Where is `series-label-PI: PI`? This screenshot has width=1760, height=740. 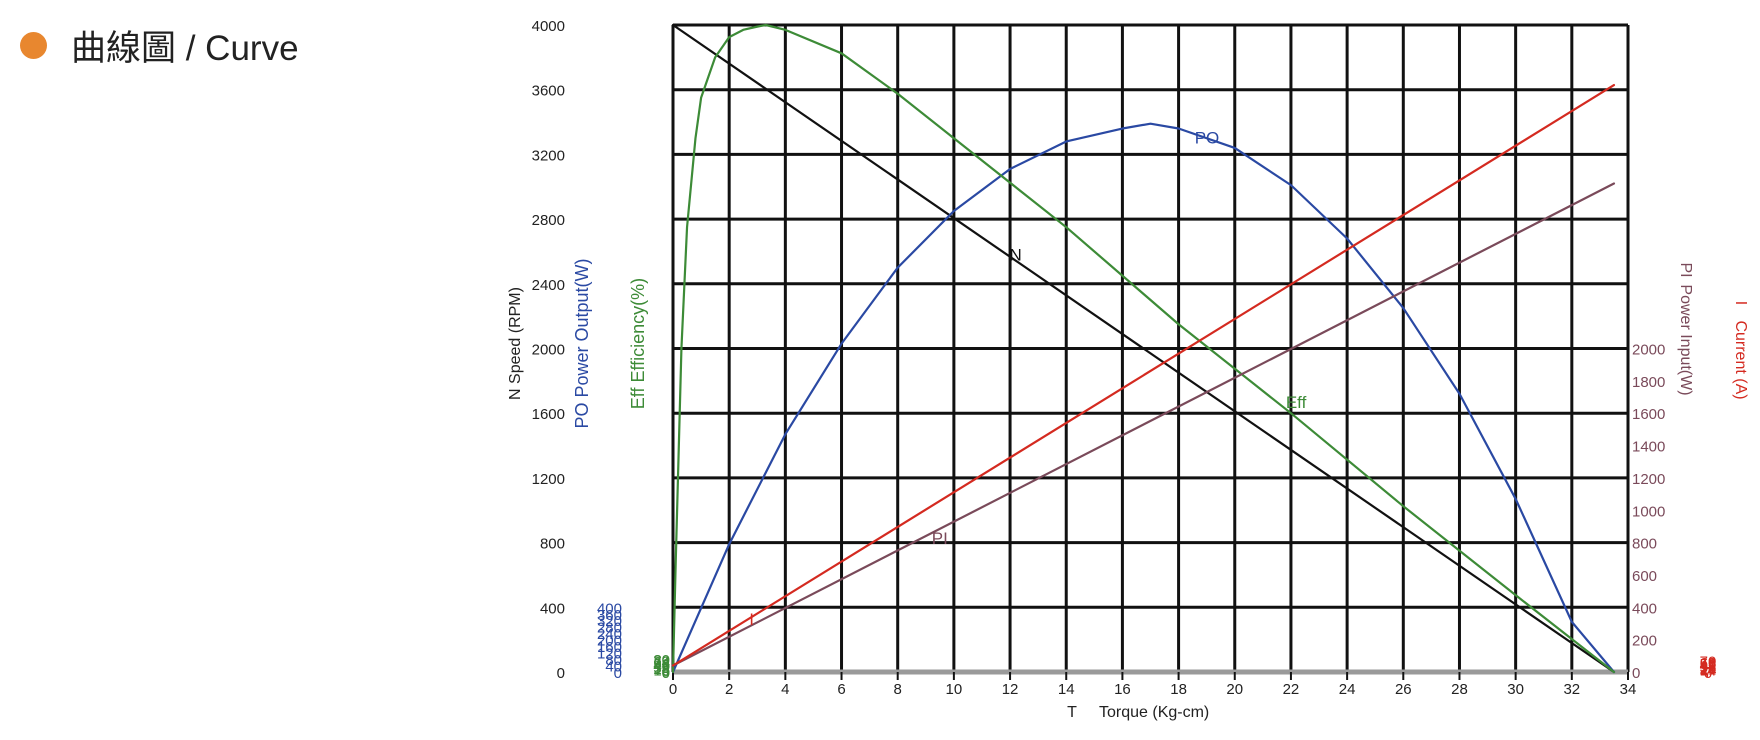 series-label-PI: PI is located at coordinates (940, 538).